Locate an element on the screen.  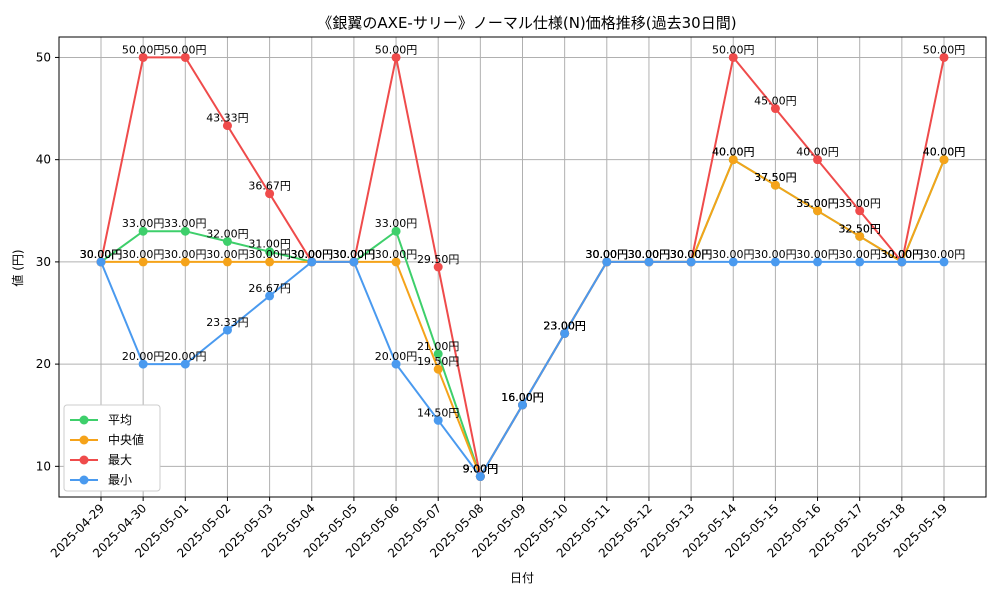
series-2-data-label: 43.33円 is located at coordinates (227, 118).